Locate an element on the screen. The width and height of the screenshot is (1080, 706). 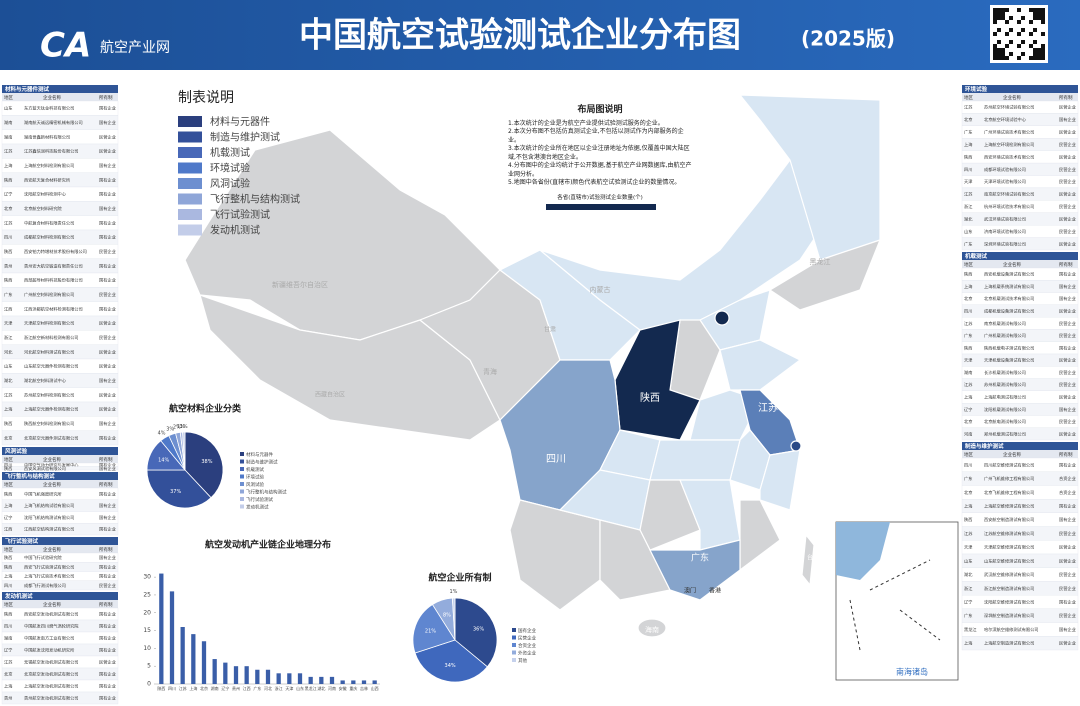
table-cell: 上海航空材料检测有限公司 is located at coordinates (49, 165).